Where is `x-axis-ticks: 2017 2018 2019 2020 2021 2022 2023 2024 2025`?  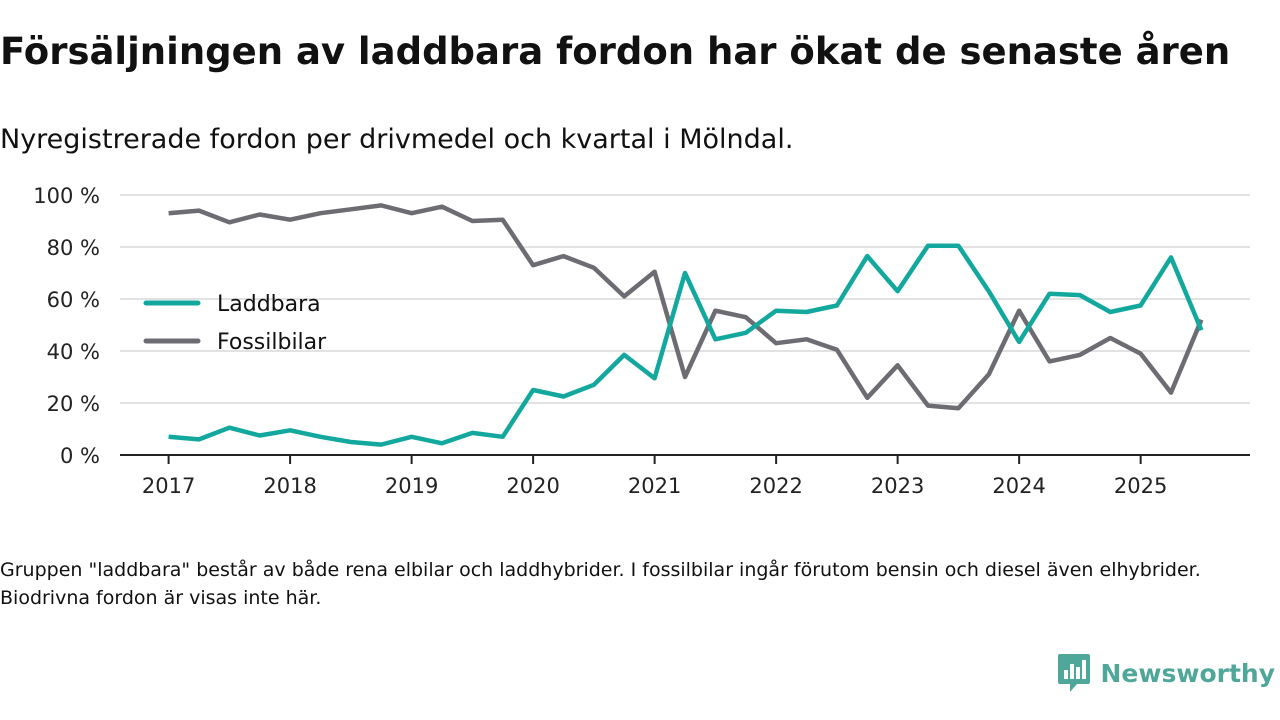 x-axis-ticks: 2017 2018 2019 2020 2021 2022 2023 2024 2025 is located at coordinates (654, 476).